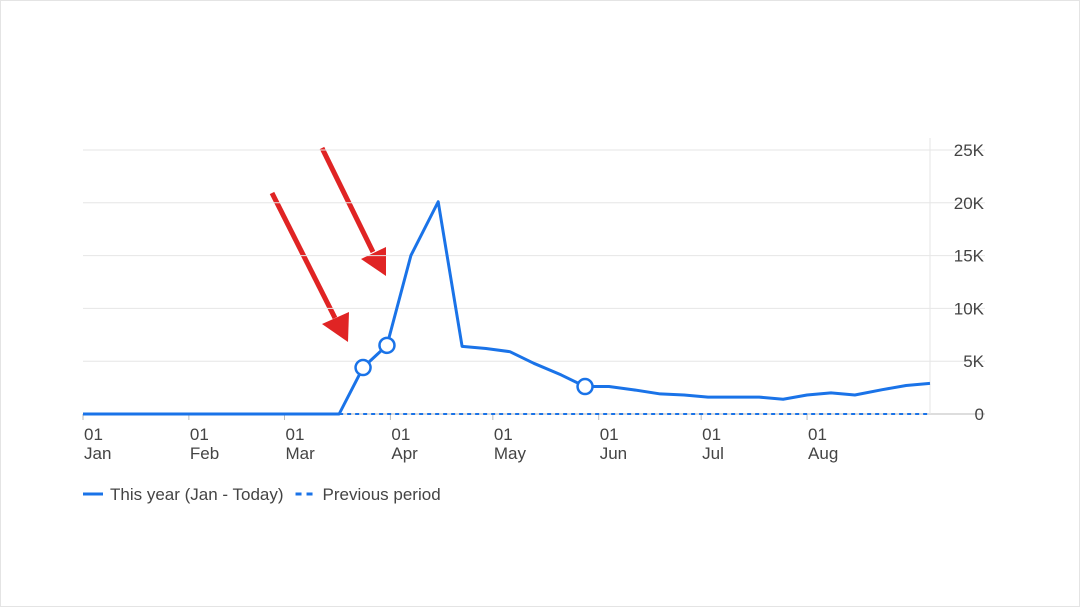 The image size is (1080, 612). What do you see at coordinates (823, 444) in the screenshot?
I see `x-tick-label: 01 Aug` at bounding box center [823, 444].